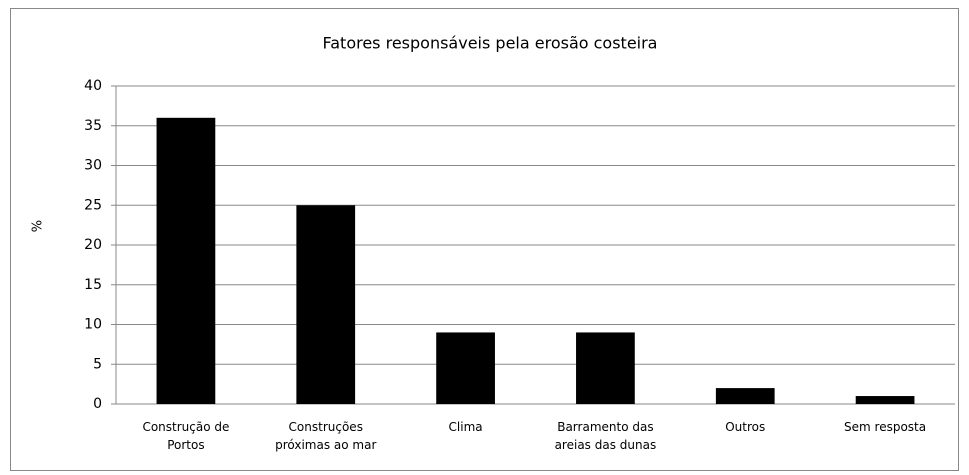 The image size is (969, 475). Describe the element at coordinates (97, 404) in the screenshot. I see `y-tick-label: 0` at that location.